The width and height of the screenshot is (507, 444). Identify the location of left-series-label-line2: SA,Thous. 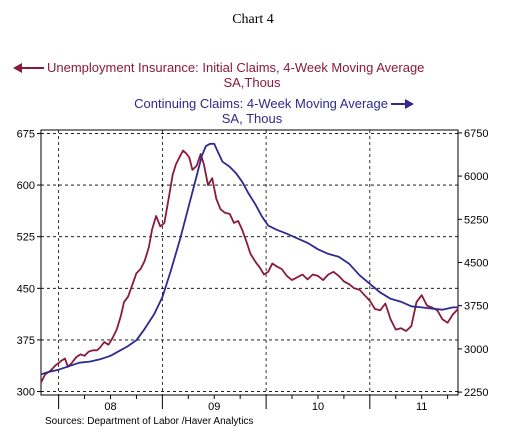
(252, 82).